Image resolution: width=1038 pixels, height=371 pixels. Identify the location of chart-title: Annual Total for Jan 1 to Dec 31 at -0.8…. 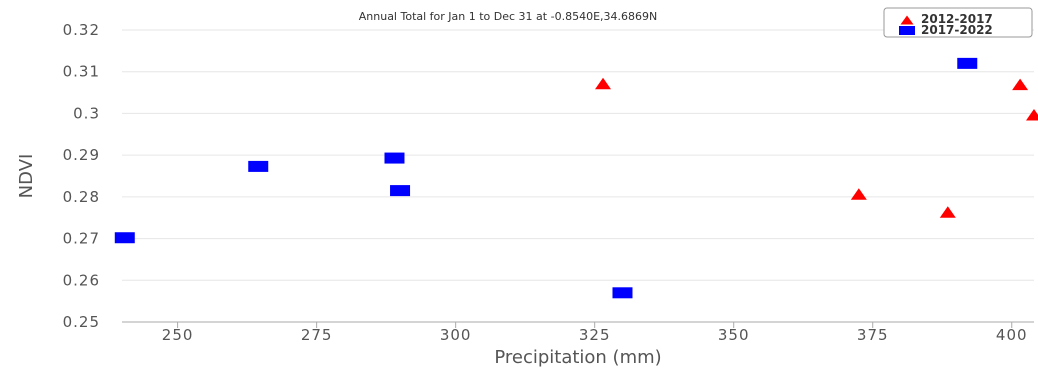
(508, 16).